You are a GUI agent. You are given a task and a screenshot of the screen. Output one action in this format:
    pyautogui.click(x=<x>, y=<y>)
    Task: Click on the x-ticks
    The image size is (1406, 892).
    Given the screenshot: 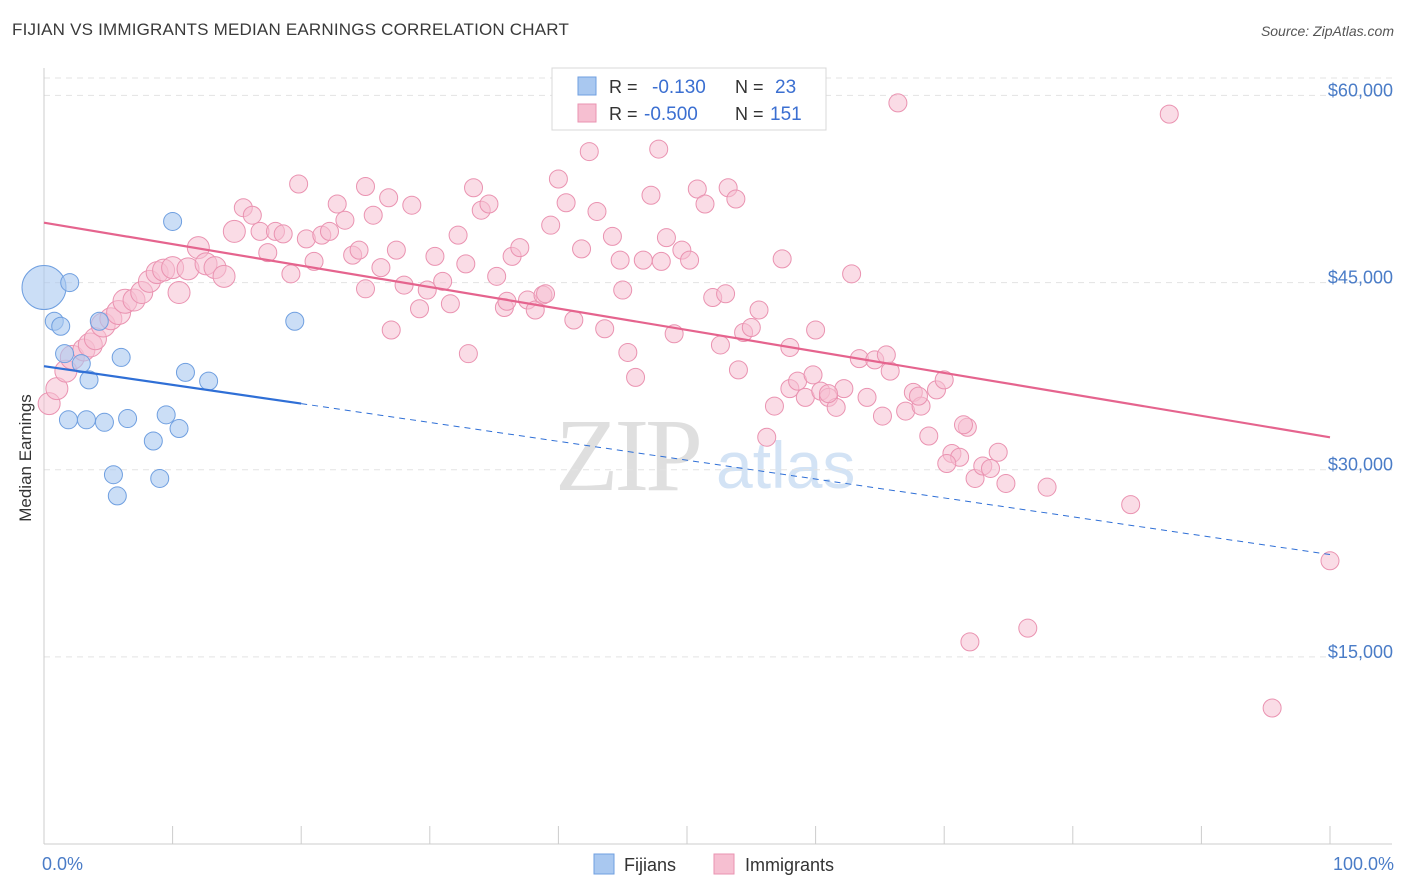 What is the action you would take?
    pyautogui.click(x=687, y=835)
    